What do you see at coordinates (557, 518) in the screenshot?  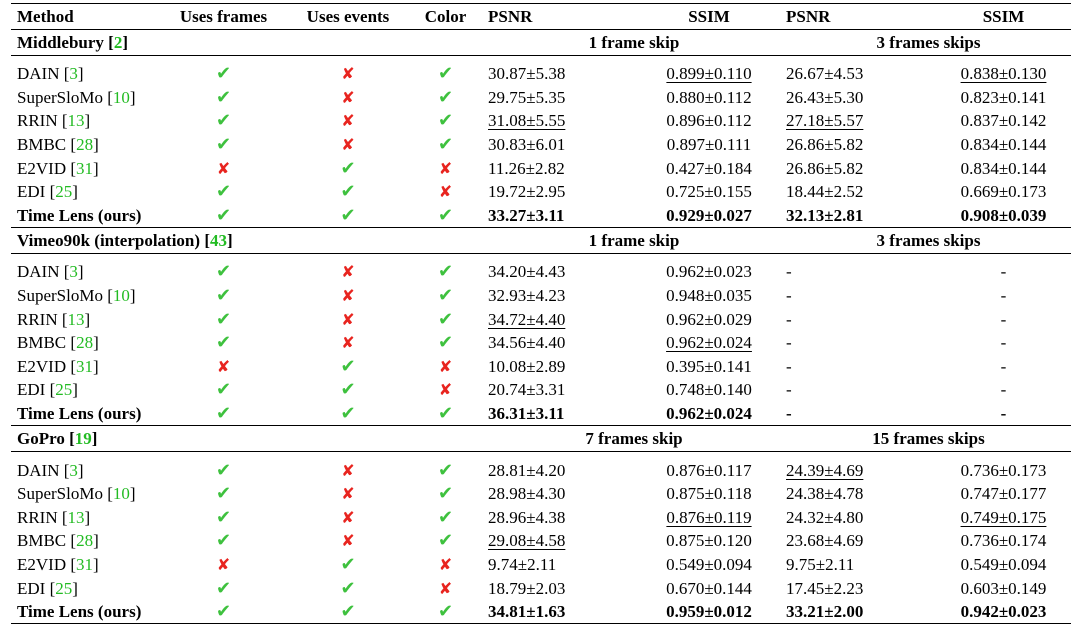 I see `psnr1-cell: 28.96±4.38` at bounding box center [557, 518].